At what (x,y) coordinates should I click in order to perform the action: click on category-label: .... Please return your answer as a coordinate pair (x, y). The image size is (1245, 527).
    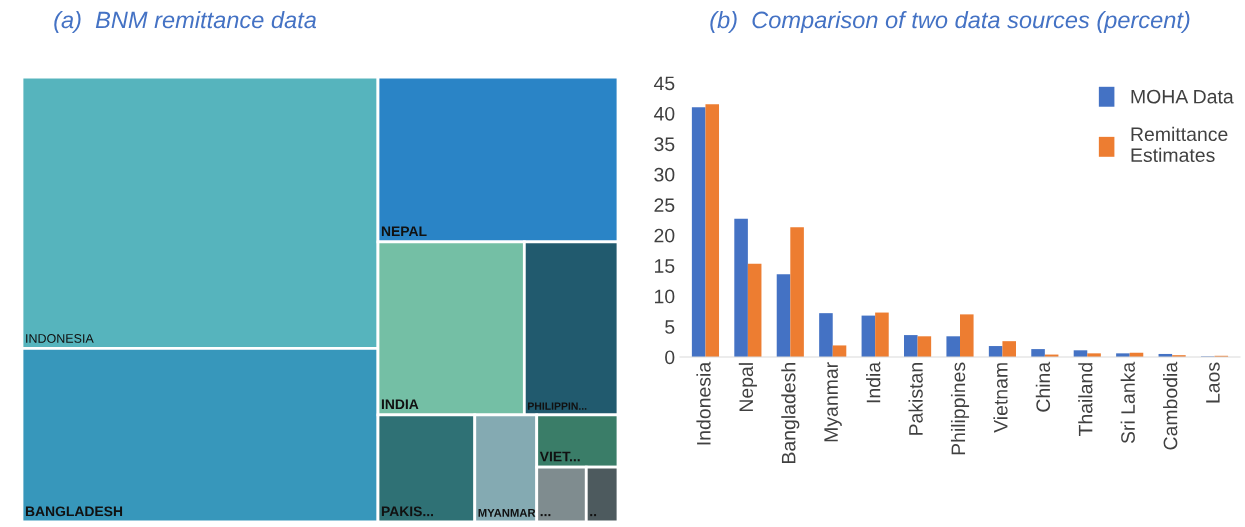
    Looking at the image, I should click on (545, 515).